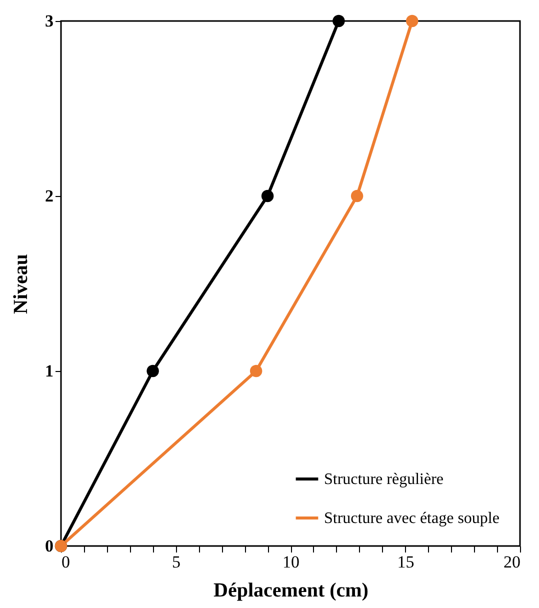 The width and height of the screenshot is (539, 608). What do you see at coordinates (412, 518) in the screenshot?
I see `legend-label: Structure avec étage souple` at bounding box center [412, 518].